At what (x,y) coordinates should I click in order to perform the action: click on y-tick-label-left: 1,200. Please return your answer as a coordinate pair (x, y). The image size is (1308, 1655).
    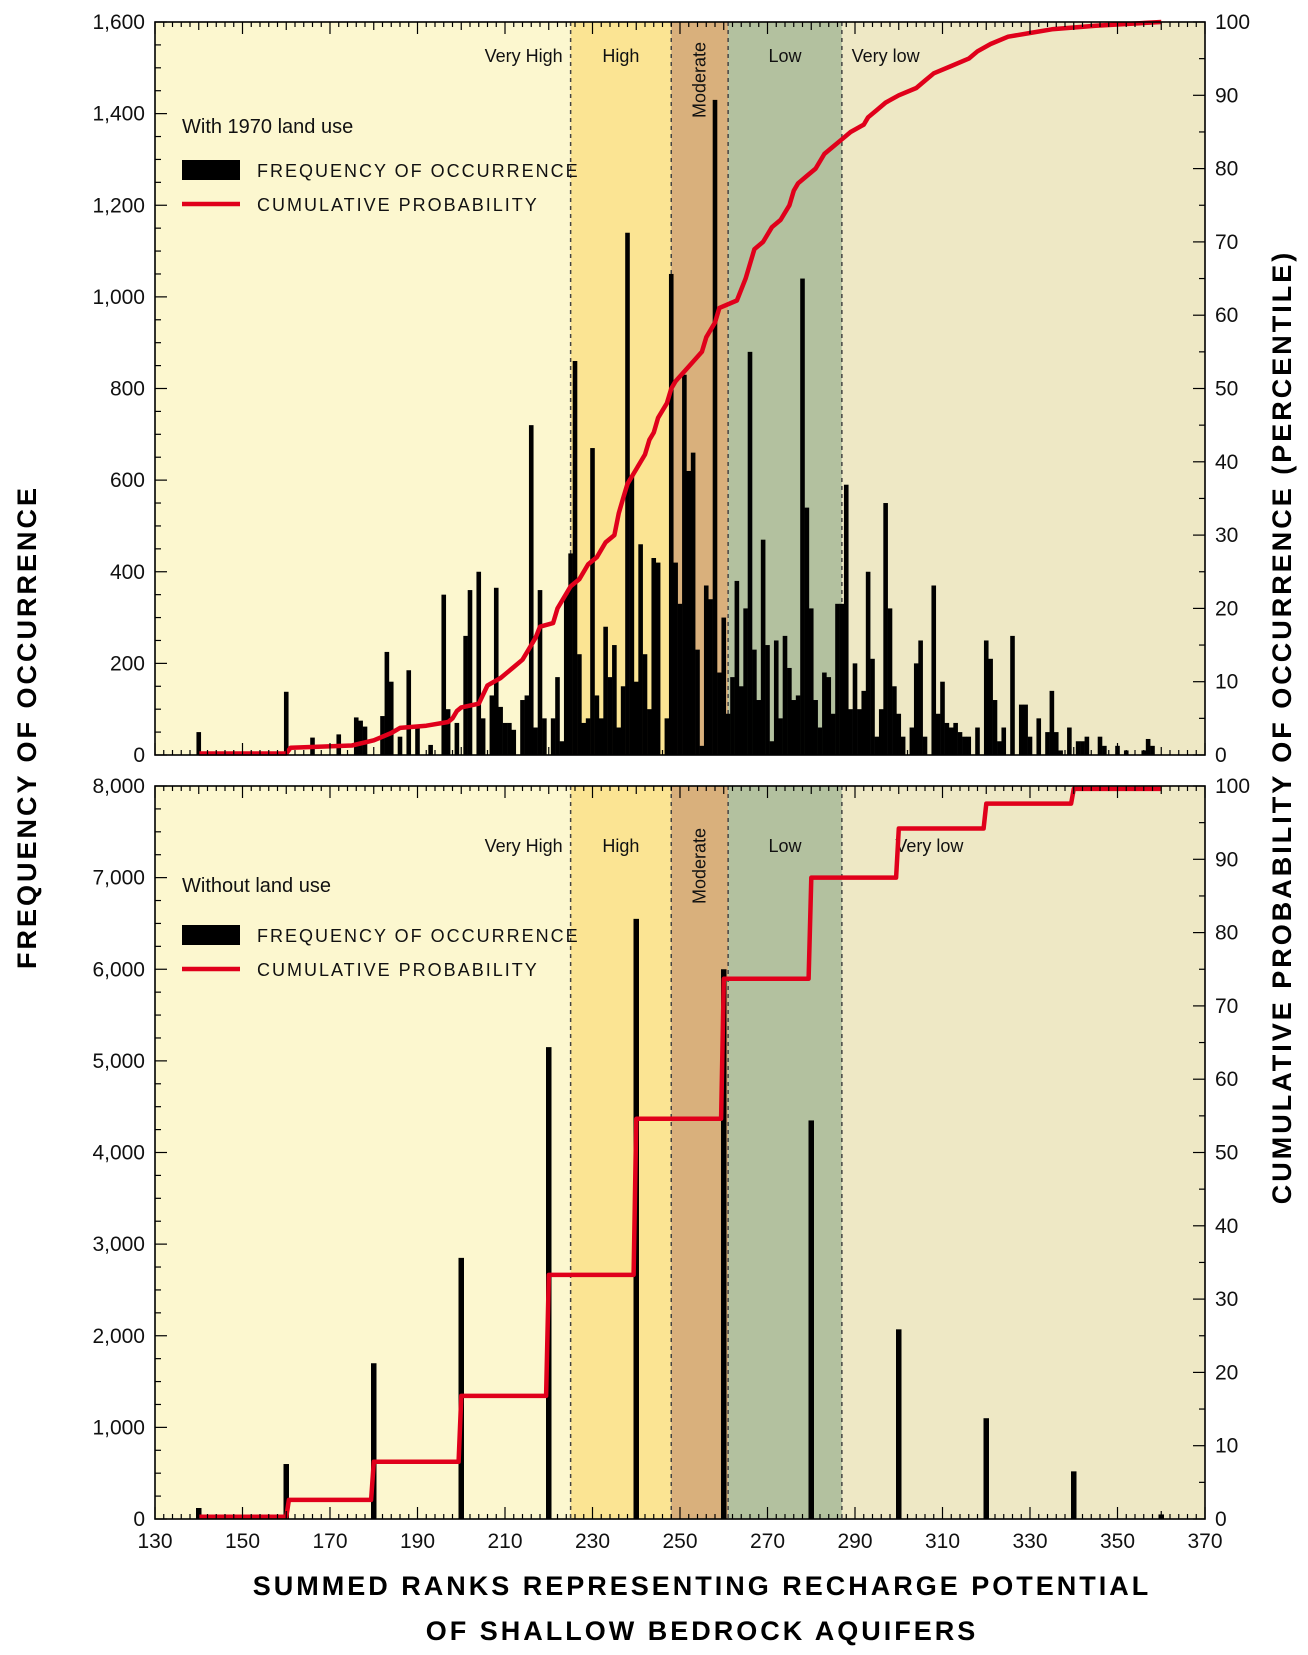
    Looking at the image, I should click on (118, 205).